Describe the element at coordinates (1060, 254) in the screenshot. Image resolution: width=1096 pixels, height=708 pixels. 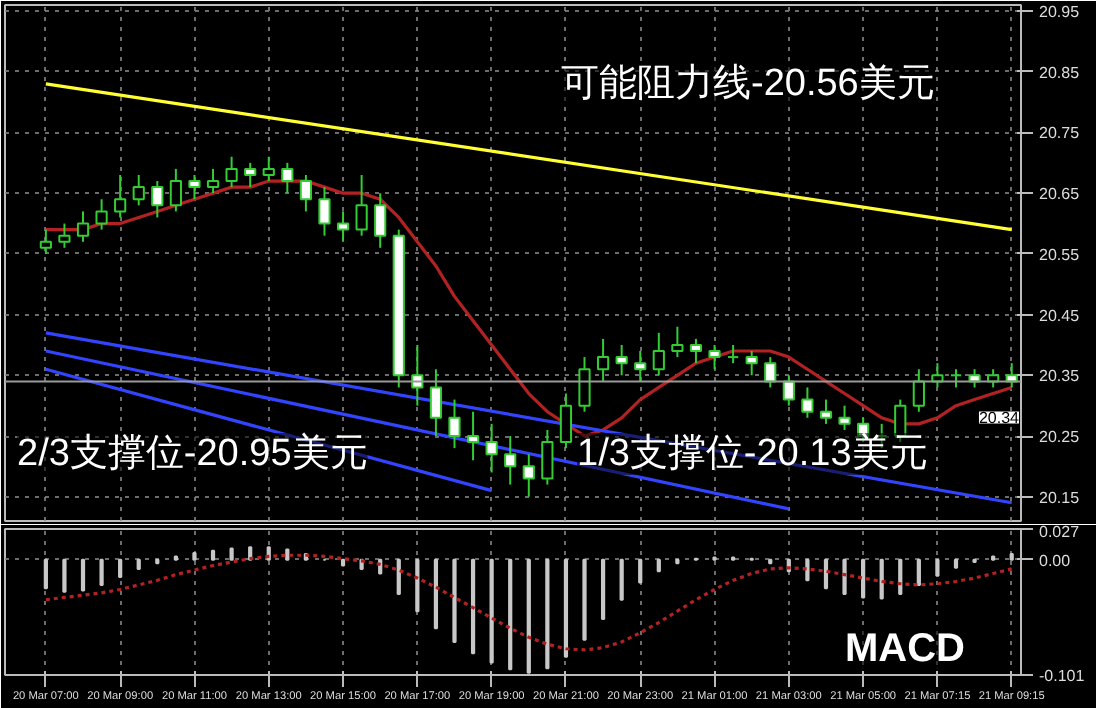
I see `y-tick-label: 20.55` at that location.